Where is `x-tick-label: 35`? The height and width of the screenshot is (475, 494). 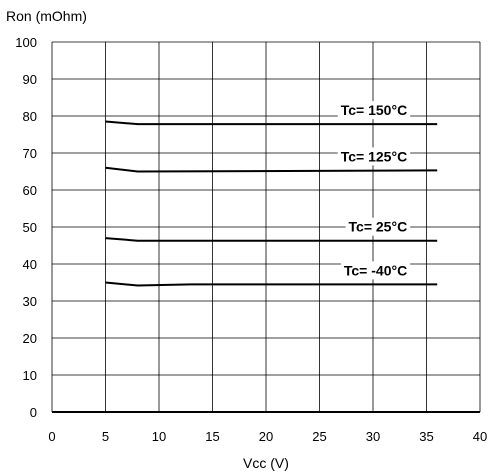 x-tick-label: 35 is located at coordinates (426, 436).